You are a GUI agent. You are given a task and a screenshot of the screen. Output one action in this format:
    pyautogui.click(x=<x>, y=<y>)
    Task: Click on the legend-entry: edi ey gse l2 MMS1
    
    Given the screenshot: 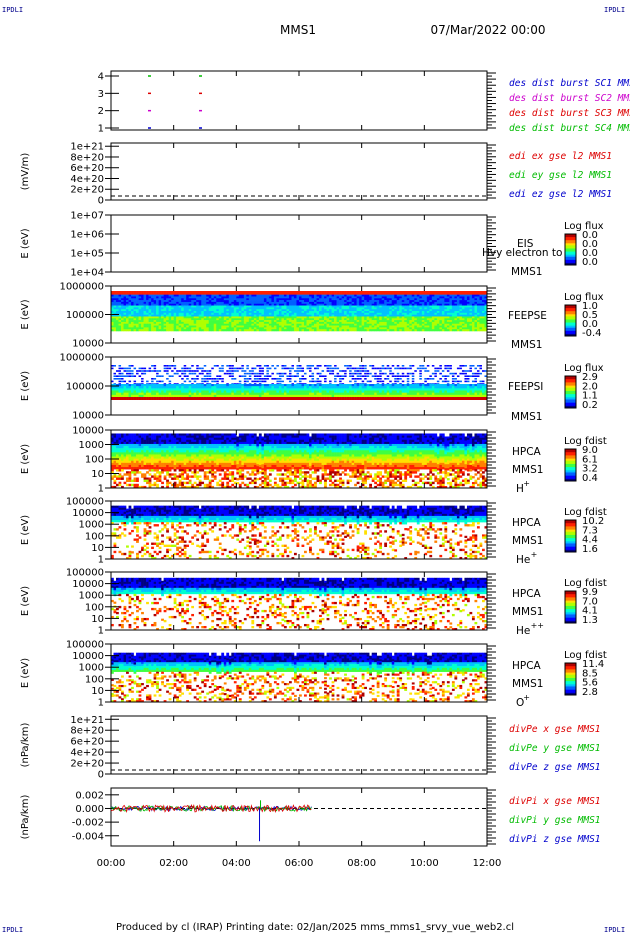 What is the action you would take?
    pyautogui.click(x=560, y=175)
    